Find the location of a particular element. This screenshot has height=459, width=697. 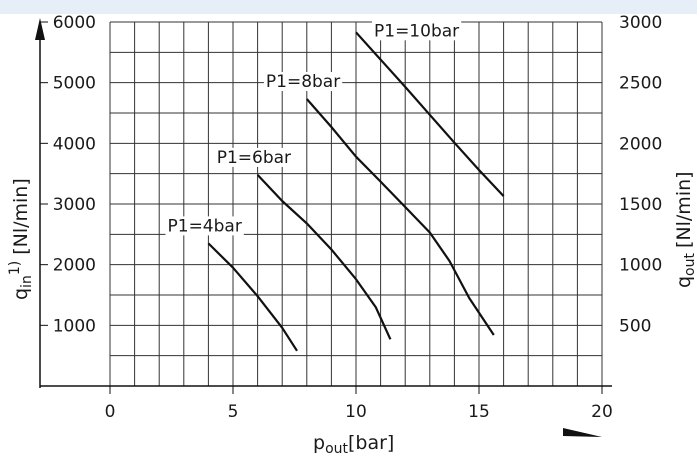

left-y-tick-labels: 1000 2000 3000 4000 5000 6000 is located at coordinates (68, 174).